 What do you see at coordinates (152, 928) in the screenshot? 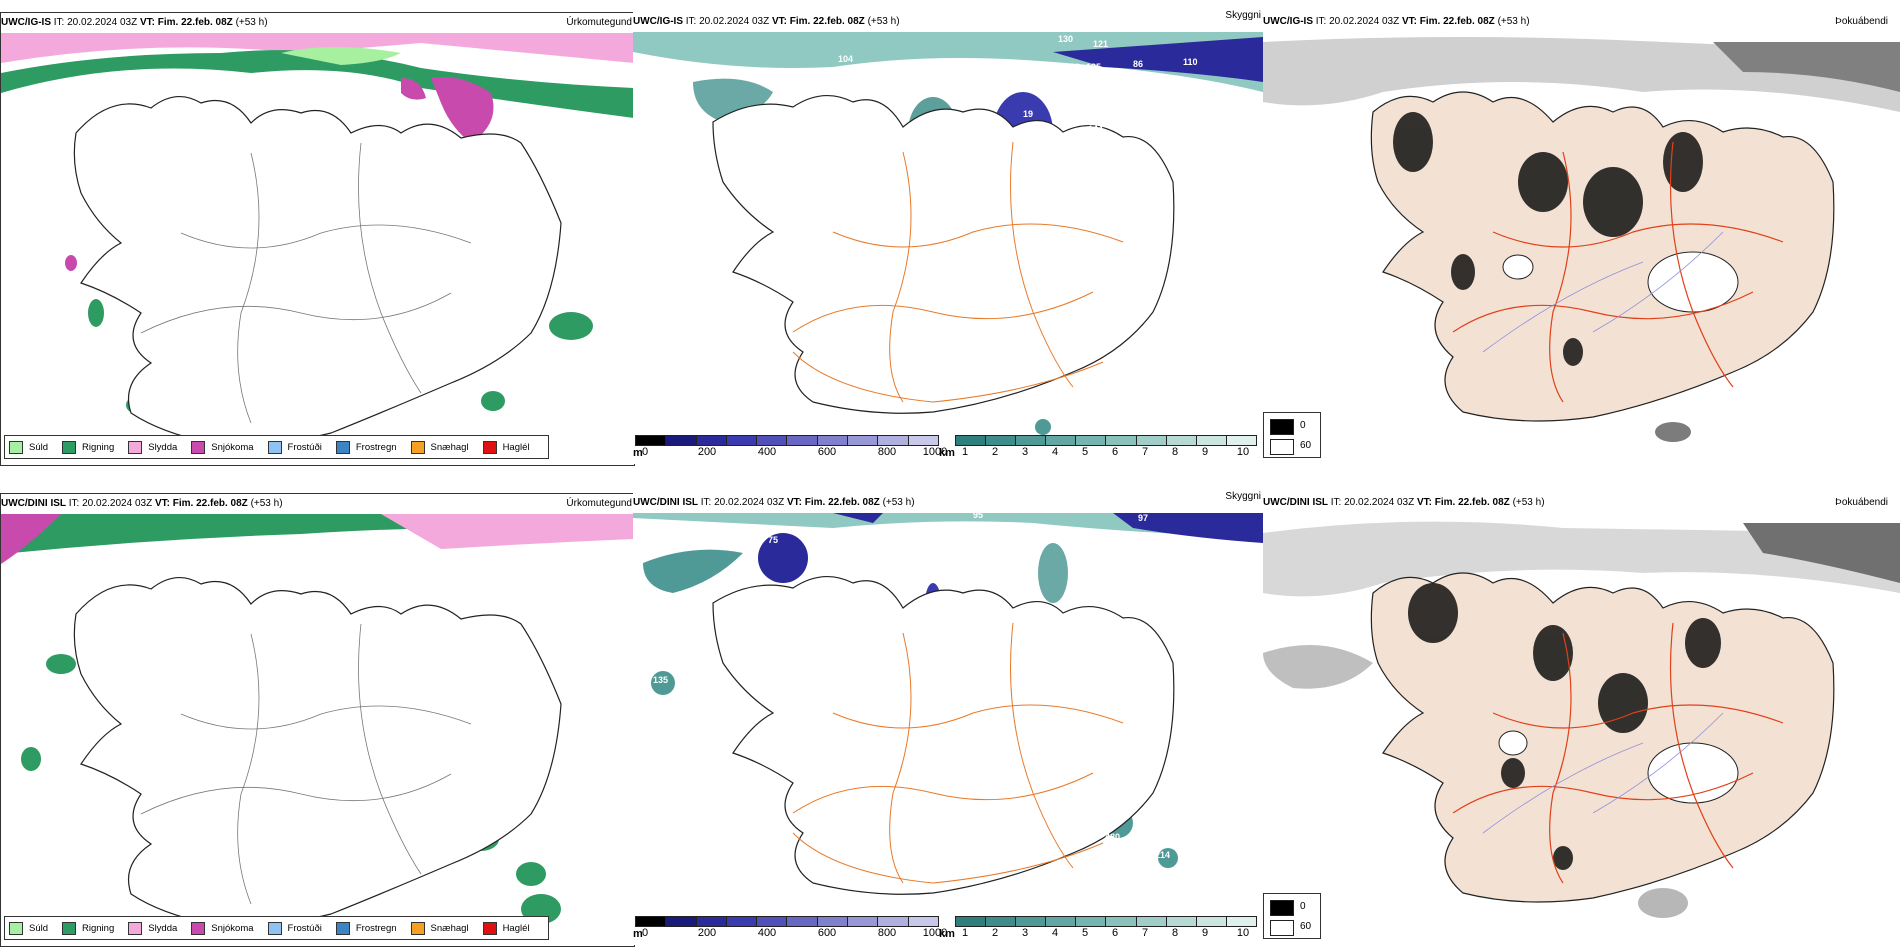
I see `legend-item-slydda: Slydda` at bounding box center [152, 928].